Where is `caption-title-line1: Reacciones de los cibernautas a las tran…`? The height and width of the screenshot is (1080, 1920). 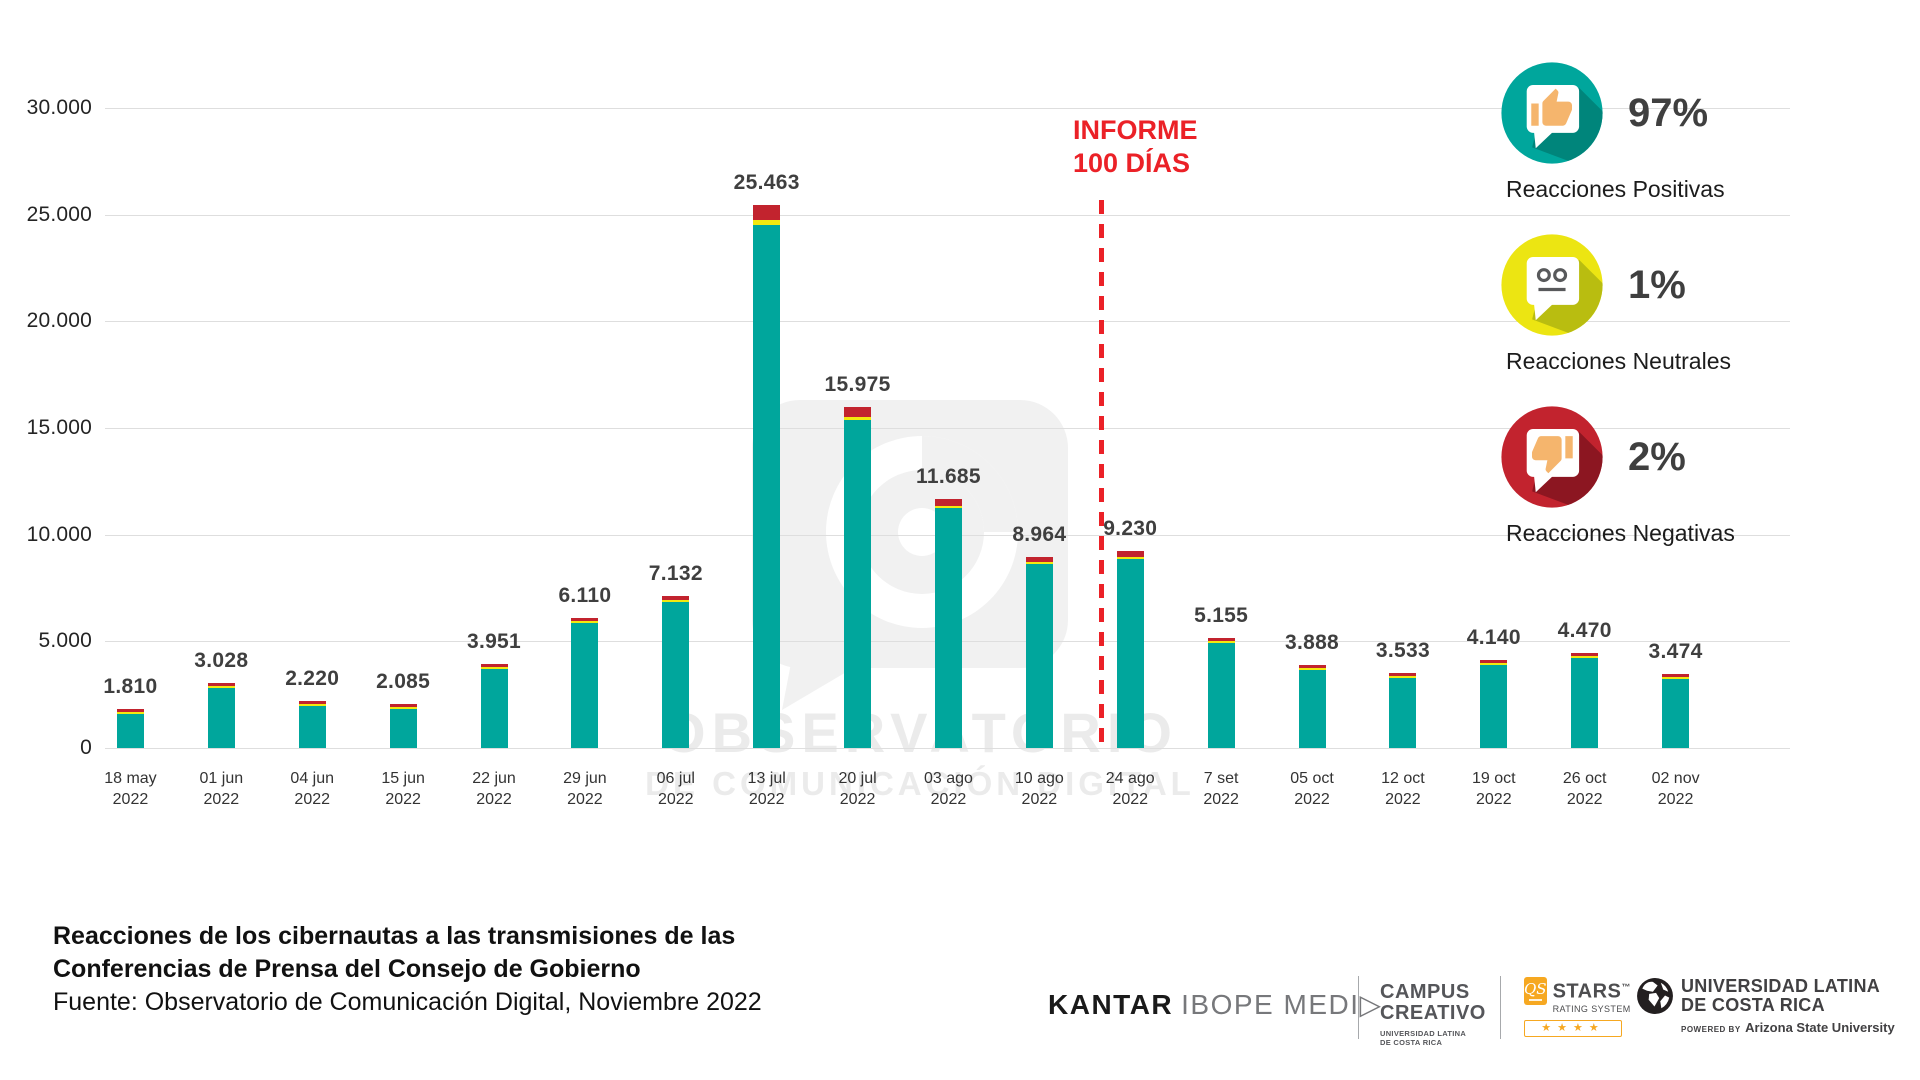 caption-title-line1: Reacciones de los cibernautas a las tran… is located at coordinates (394, 936).